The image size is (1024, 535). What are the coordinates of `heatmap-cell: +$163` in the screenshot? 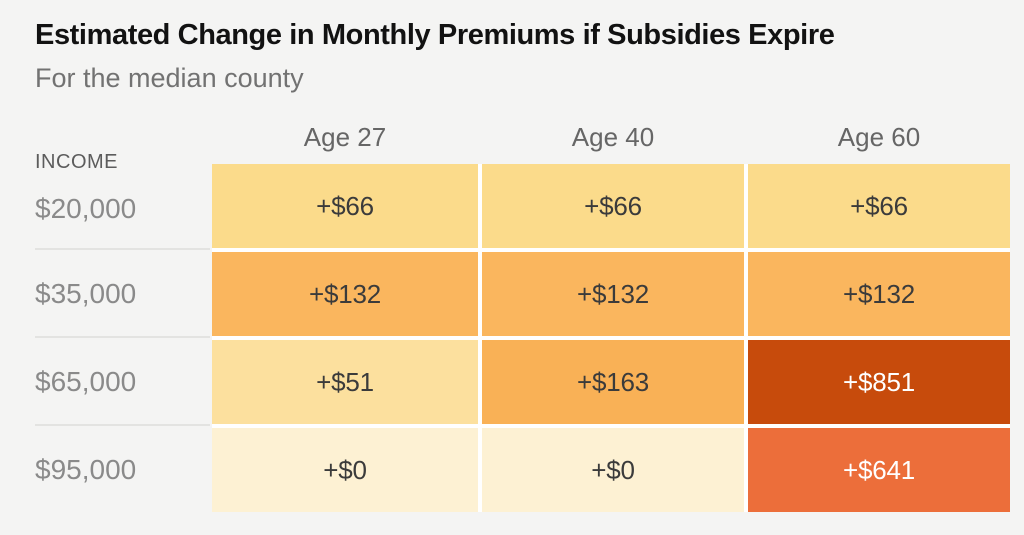 It's located at (613, 382).